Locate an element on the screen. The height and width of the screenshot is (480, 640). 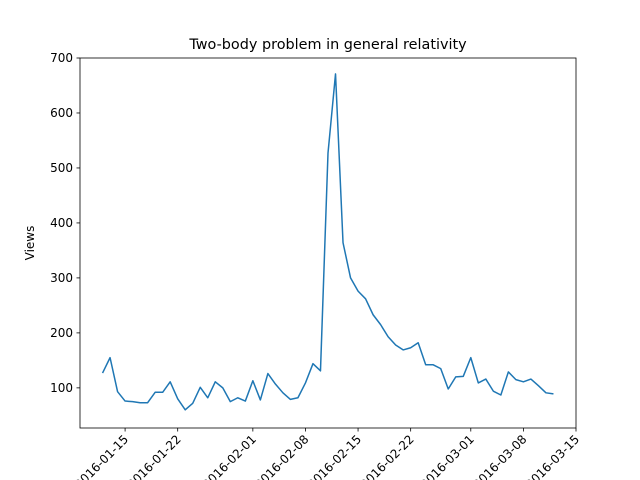
y-tick-label: 600 is located at coordinates (61, 113).